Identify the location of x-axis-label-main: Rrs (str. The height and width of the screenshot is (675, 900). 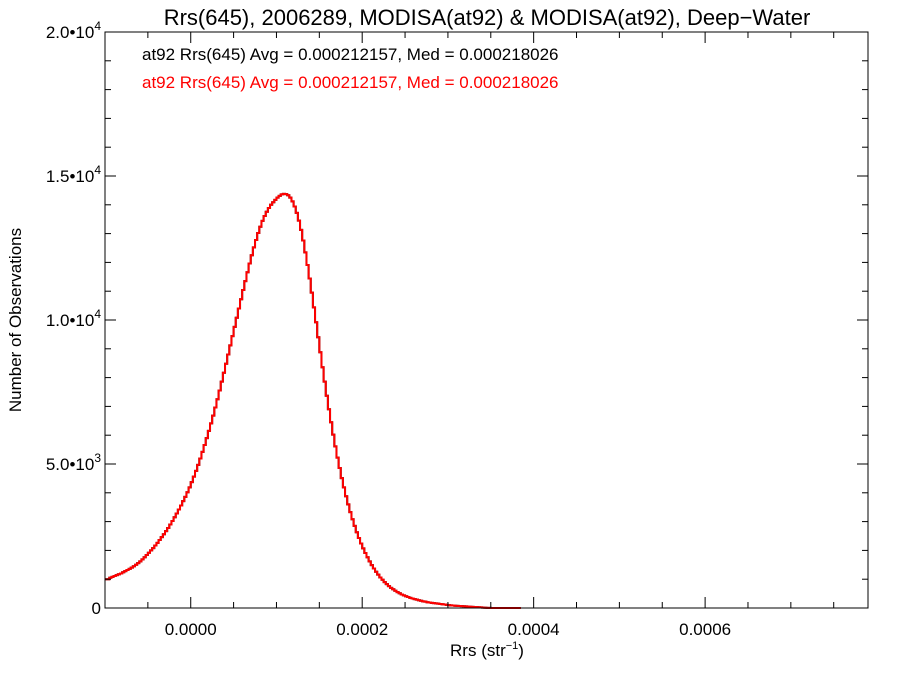
(478, 650).